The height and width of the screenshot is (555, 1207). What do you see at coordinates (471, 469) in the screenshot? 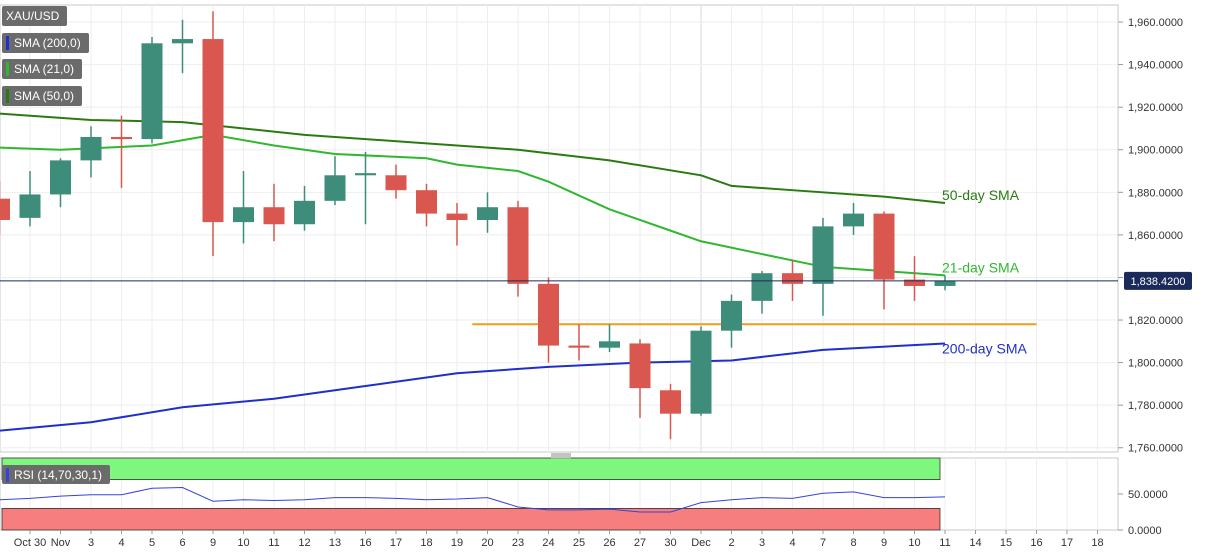
I see `rsi-overbought-band` at bounding box center [471, 469].